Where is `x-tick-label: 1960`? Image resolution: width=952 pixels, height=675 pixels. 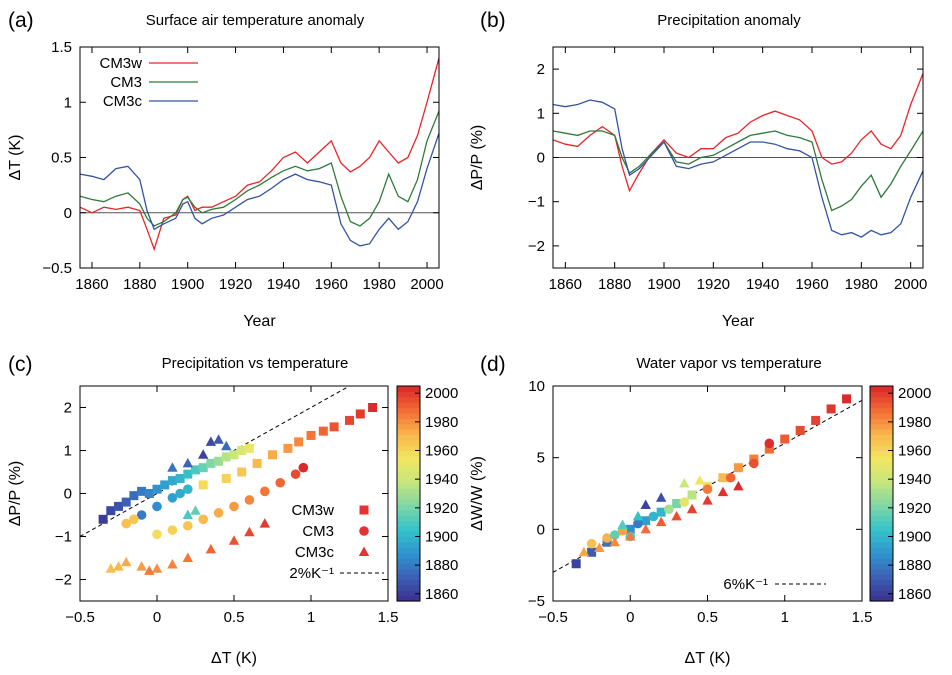
x-tick-label: 1960 is located at coordinates (811, 284).